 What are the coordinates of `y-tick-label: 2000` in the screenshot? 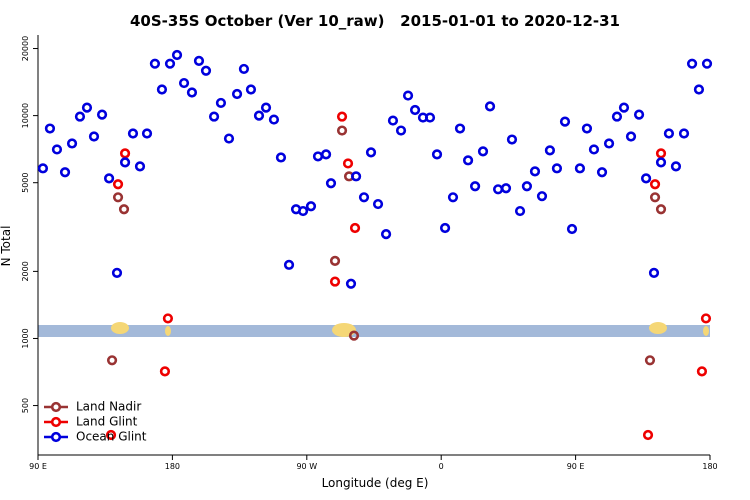 It's located at (25, 271).